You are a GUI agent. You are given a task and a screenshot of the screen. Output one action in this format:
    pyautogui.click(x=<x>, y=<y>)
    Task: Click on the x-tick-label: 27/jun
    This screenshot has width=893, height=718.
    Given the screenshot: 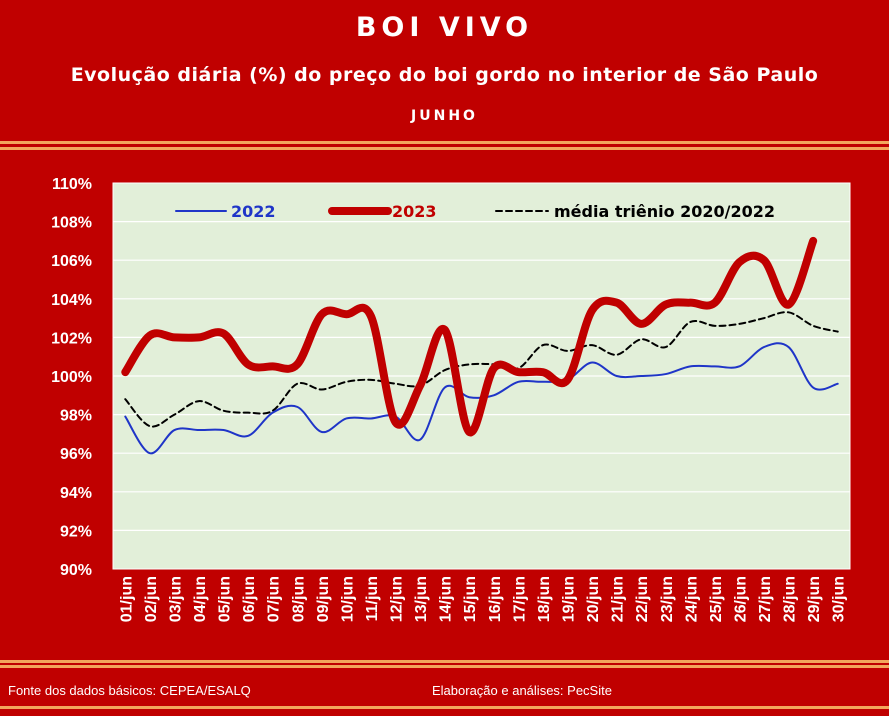 What is the action you would take?
    pyautogui.click(x=765, y=599)
    